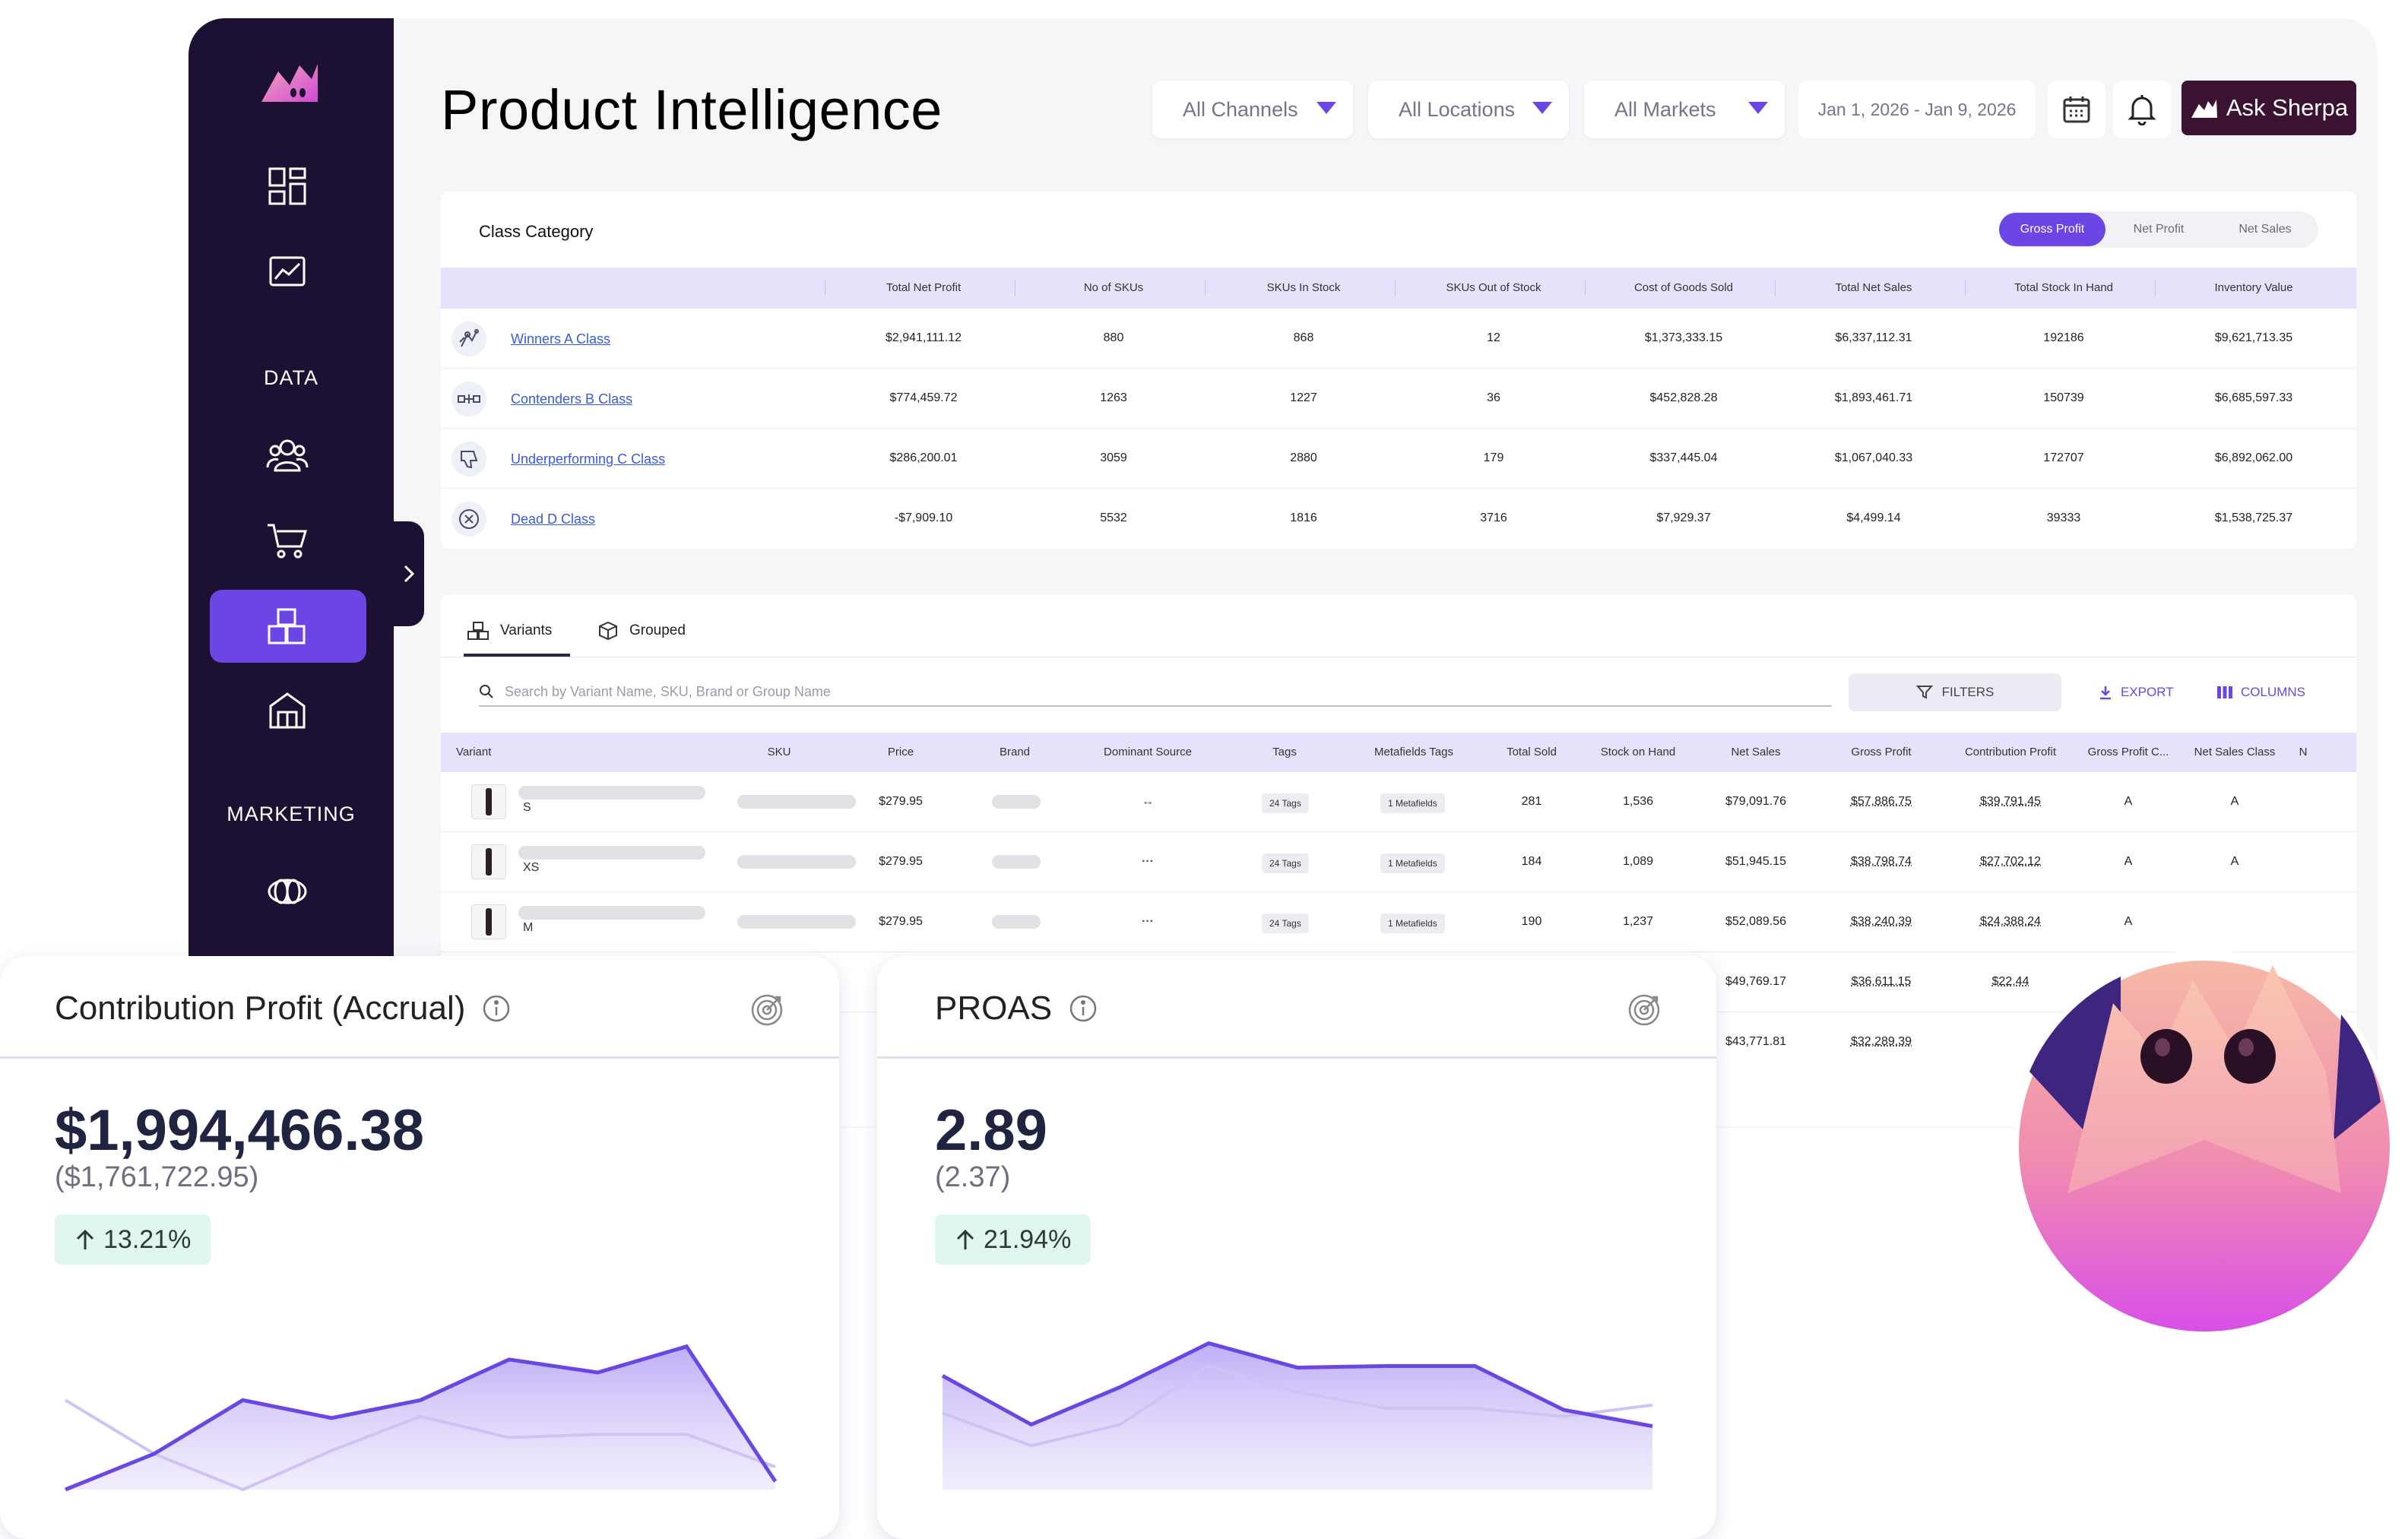  I want to click on dashboard-icon, so click(287, 187).